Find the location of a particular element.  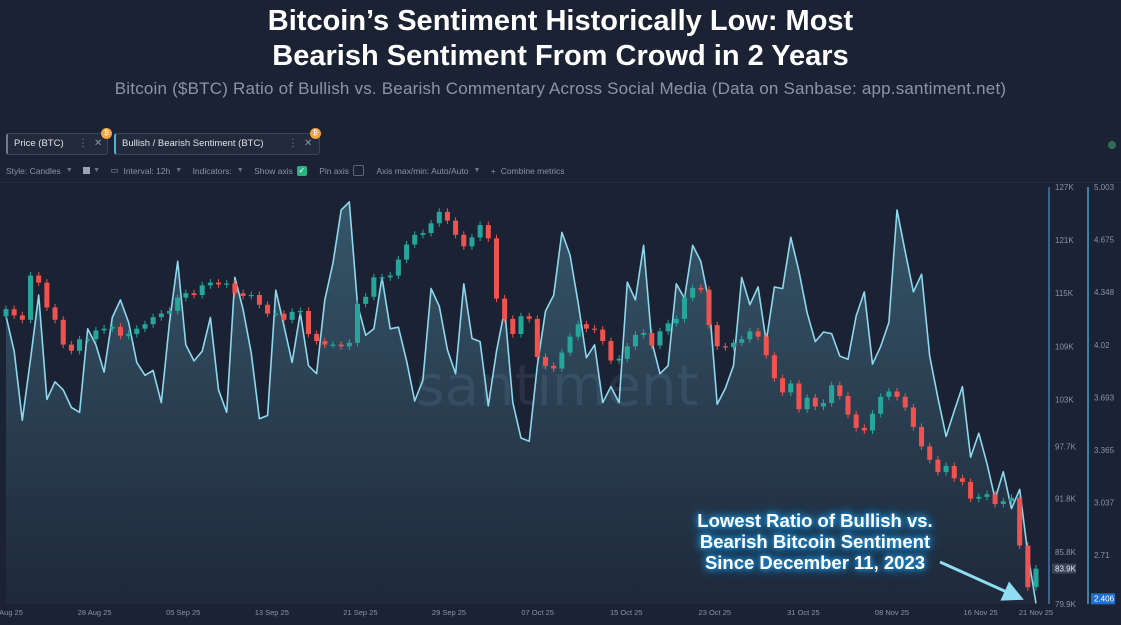

metric-tab-sentiment: Bullish / Bearish Sentiment (BTC) ⋮ ✕ is located at coordinates (217, 144).